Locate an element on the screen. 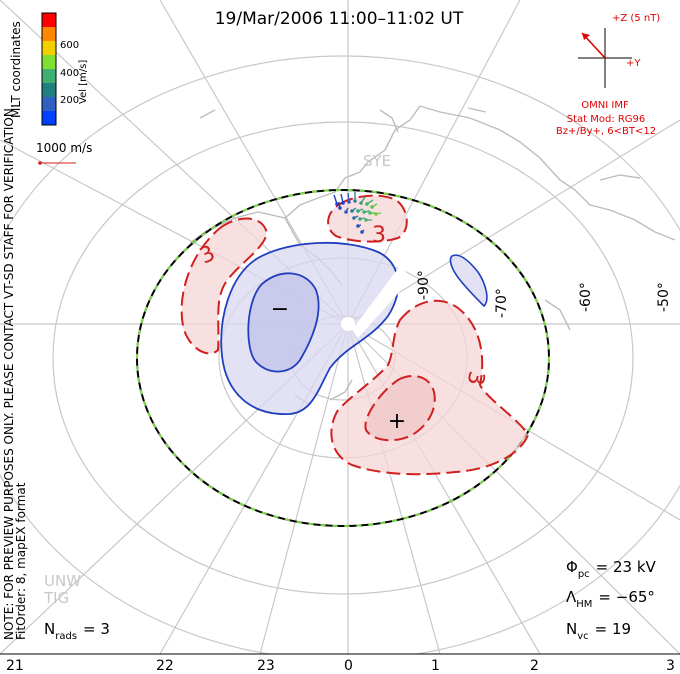 This screenshot has height=674, width=680. lambda-hm-stat: ΛHM = −65° is located at coordinates (610, 599).